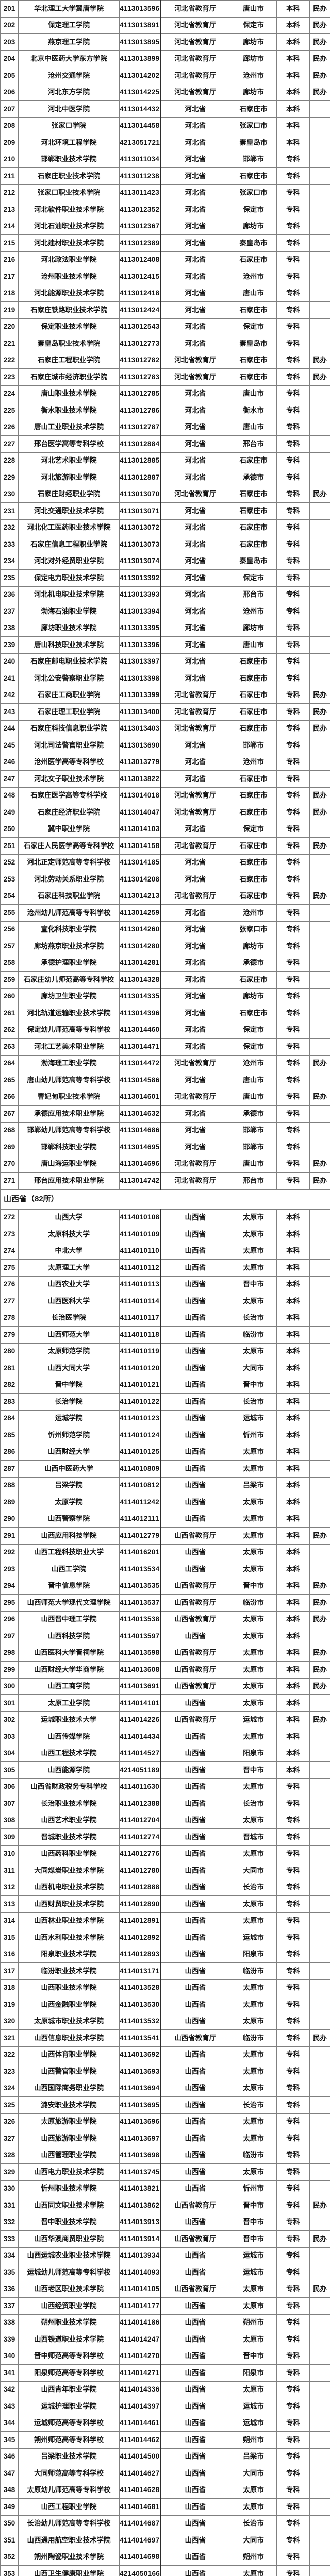 The height and width of the screenshot is (2576, 330). Describe the element at coordinates (140, 1603) in the screenshot. I see `cell-code: 4114013537` at that location.